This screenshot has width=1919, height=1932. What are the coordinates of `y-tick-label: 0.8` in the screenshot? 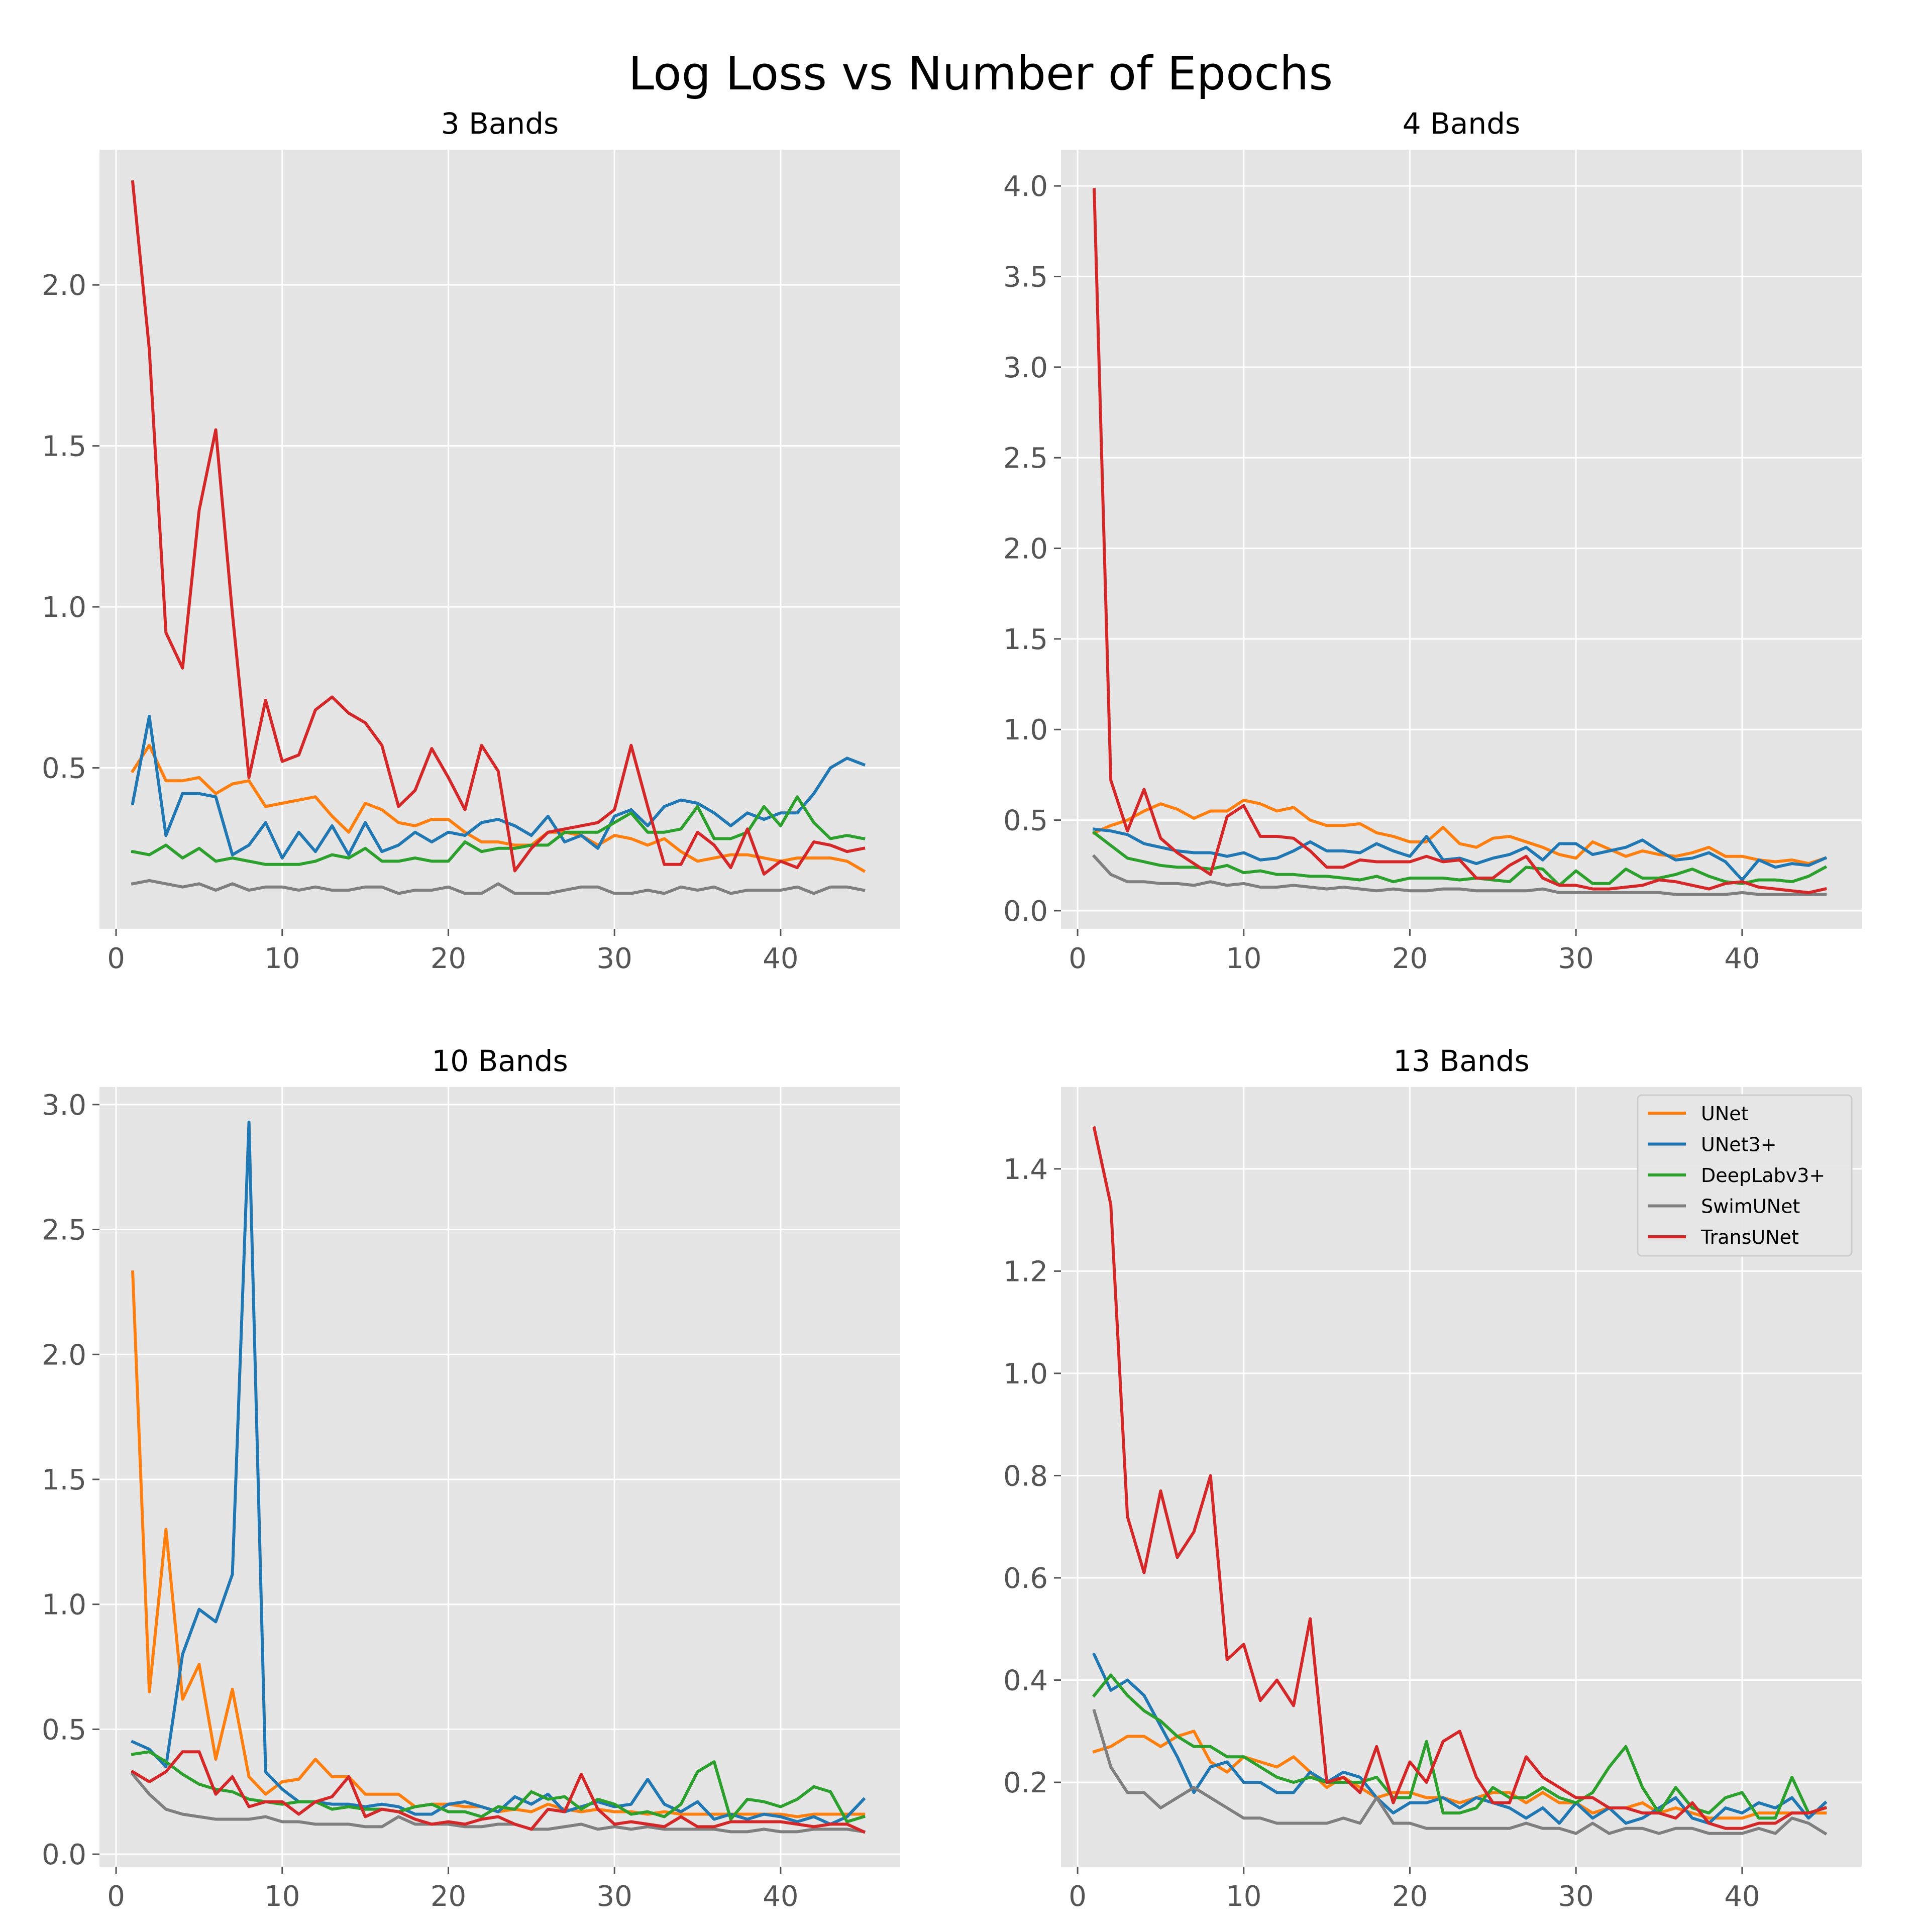 It's located at (1025, 1476).